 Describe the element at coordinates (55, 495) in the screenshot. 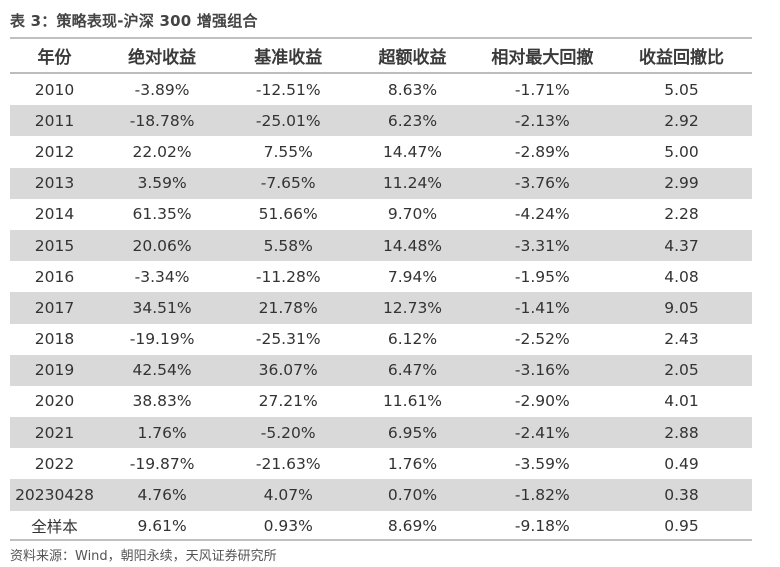

I see `cell-year: 20230428` at that location.